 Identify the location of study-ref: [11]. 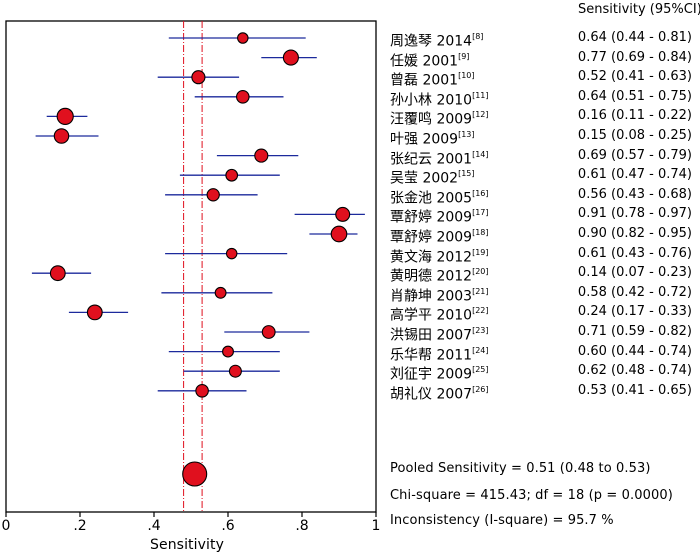
(480, 95).